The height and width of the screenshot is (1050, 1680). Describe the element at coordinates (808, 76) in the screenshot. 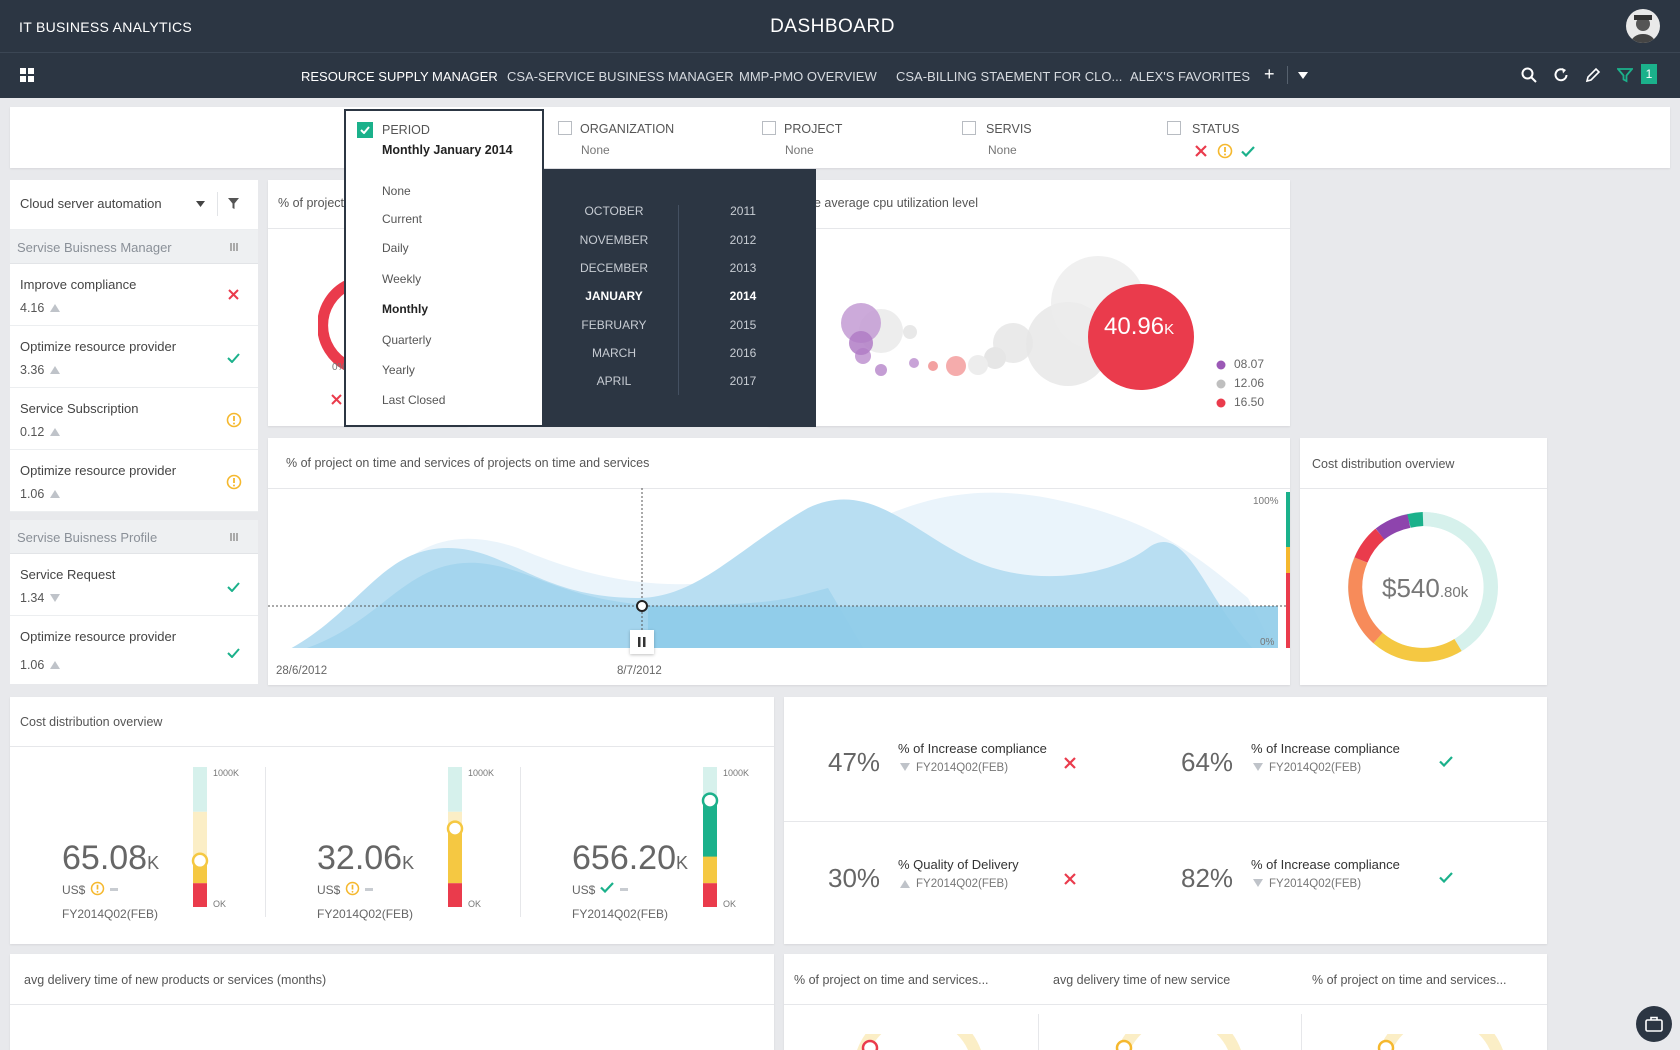

I see `tab-mmp-pmo-overview: MMP-PMO OVERVIEW` at that location.